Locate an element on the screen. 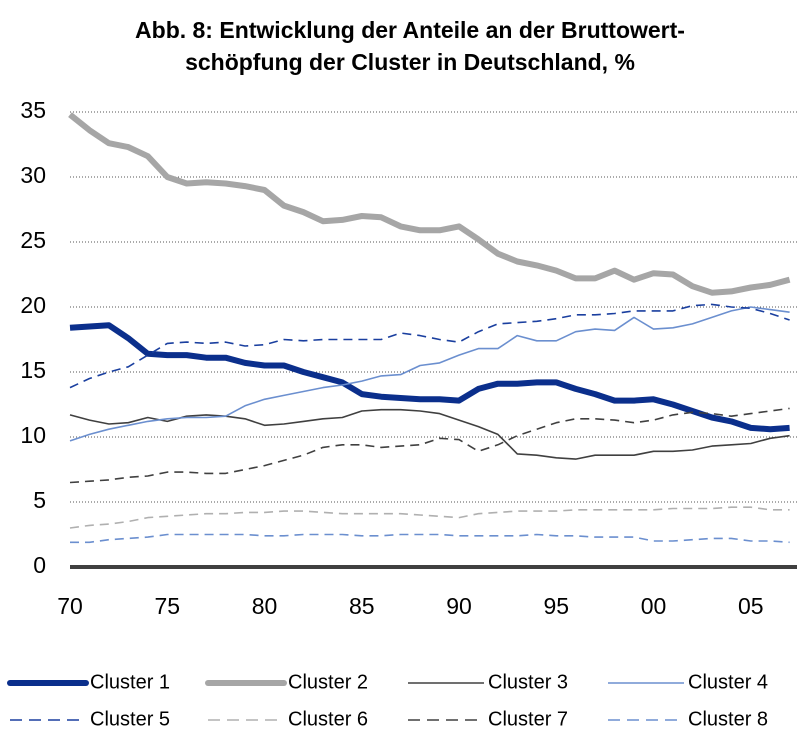 The width and height of the screenshot is (801, 733). x-tick-label: 85 is located at coordinates (362, 606).